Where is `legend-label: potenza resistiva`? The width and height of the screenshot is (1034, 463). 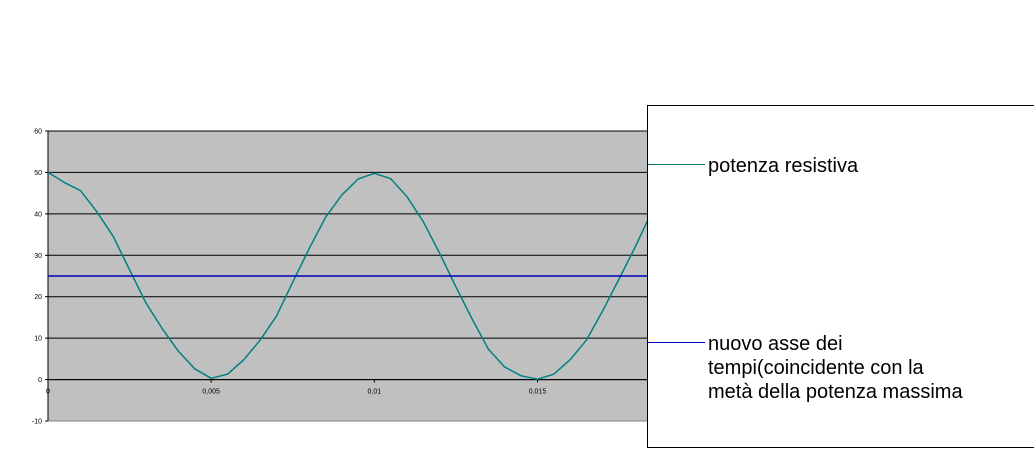
legend-label: potenza resistiva is located at coordinates (783, 166).